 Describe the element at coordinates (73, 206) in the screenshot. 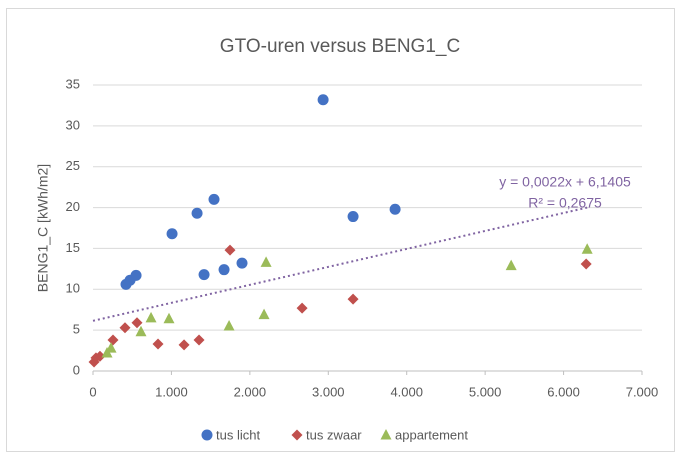

I see `y-tick-label: 20` at that location.